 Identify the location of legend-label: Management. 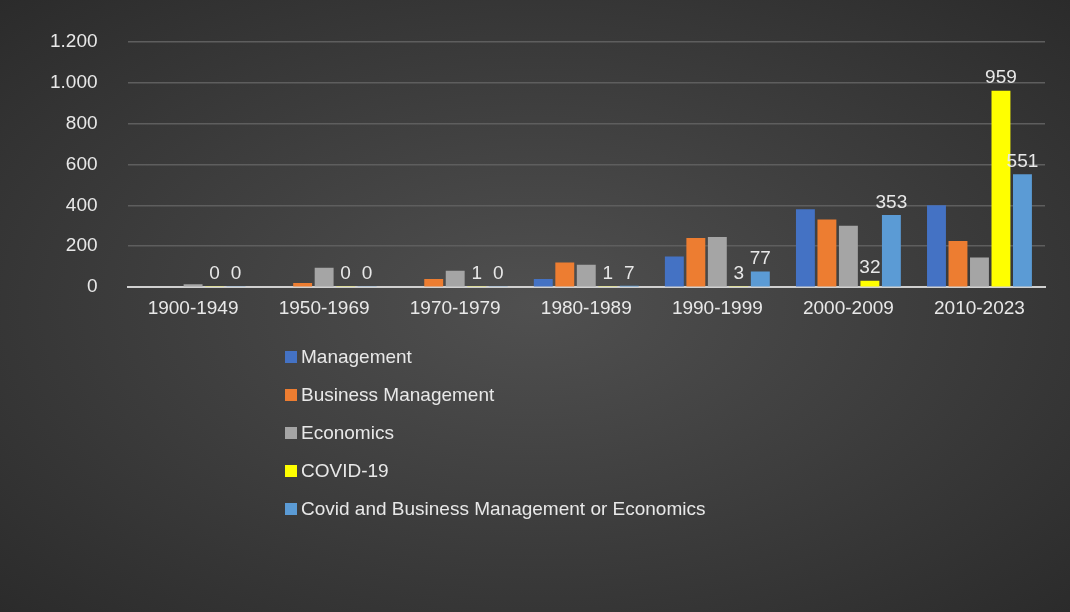
(356, 357).